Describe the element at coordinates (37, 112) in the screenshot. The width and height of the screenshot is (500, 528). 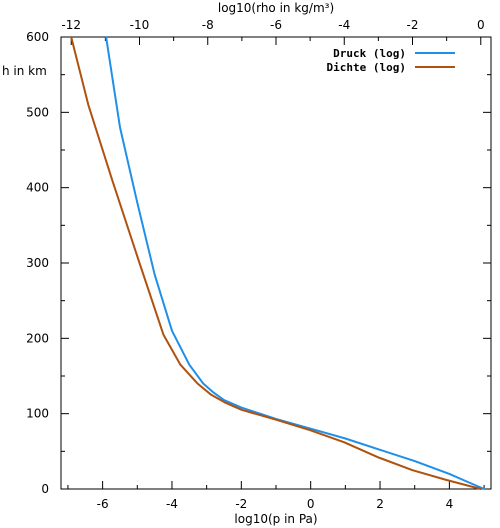
I see `y-tick-label: 500` at that location.